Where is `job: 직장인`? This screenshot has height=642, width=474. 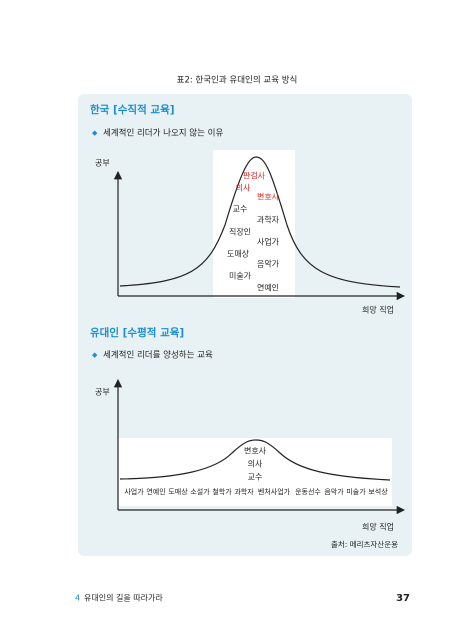
job: 직장인 is located at coordinates (240, 232).